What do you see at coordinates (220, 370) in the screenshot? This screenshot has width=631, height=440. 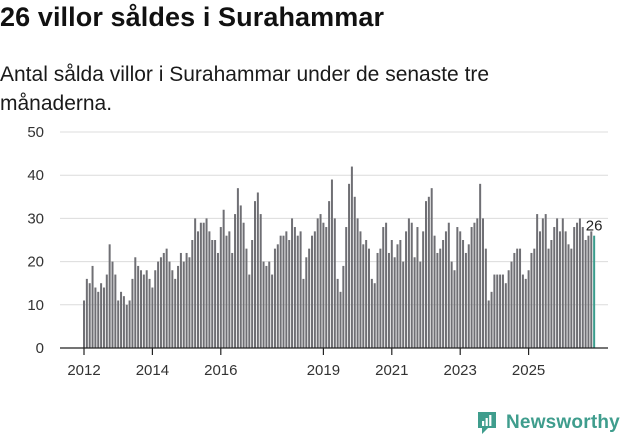 I see `x-tick-label: 2016` at bounding box center [220, 370].